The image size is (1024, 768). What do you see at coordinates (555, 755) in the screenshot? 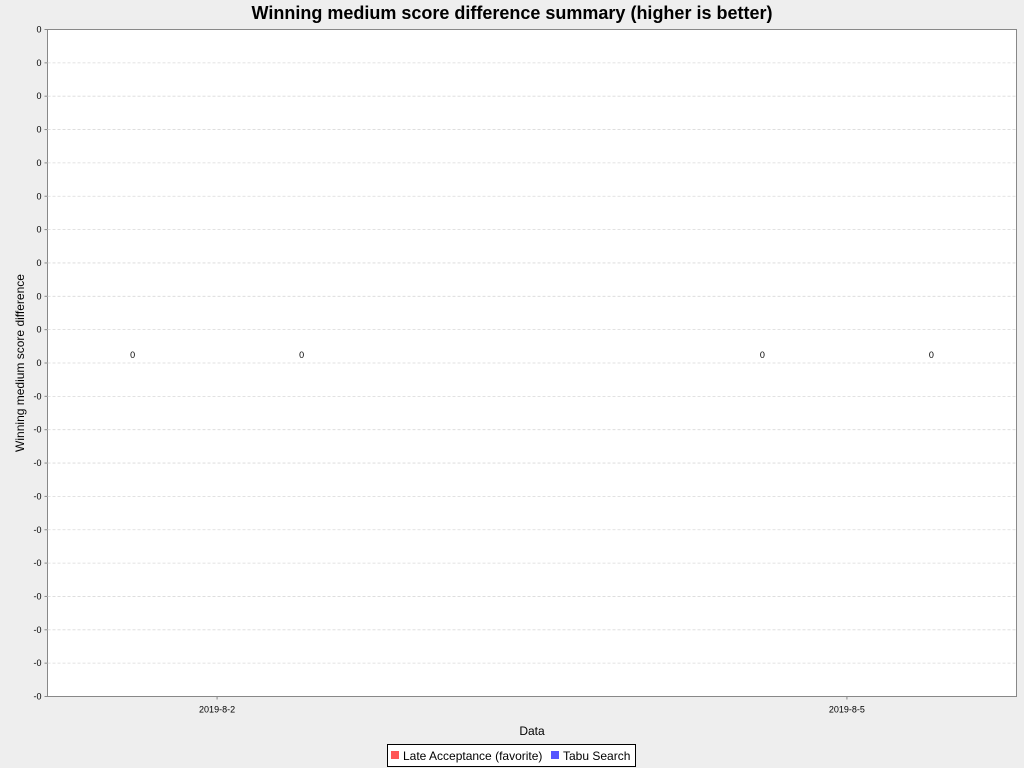
I see `legend-swatch-tabu-search` at bounding box center [555, 755].